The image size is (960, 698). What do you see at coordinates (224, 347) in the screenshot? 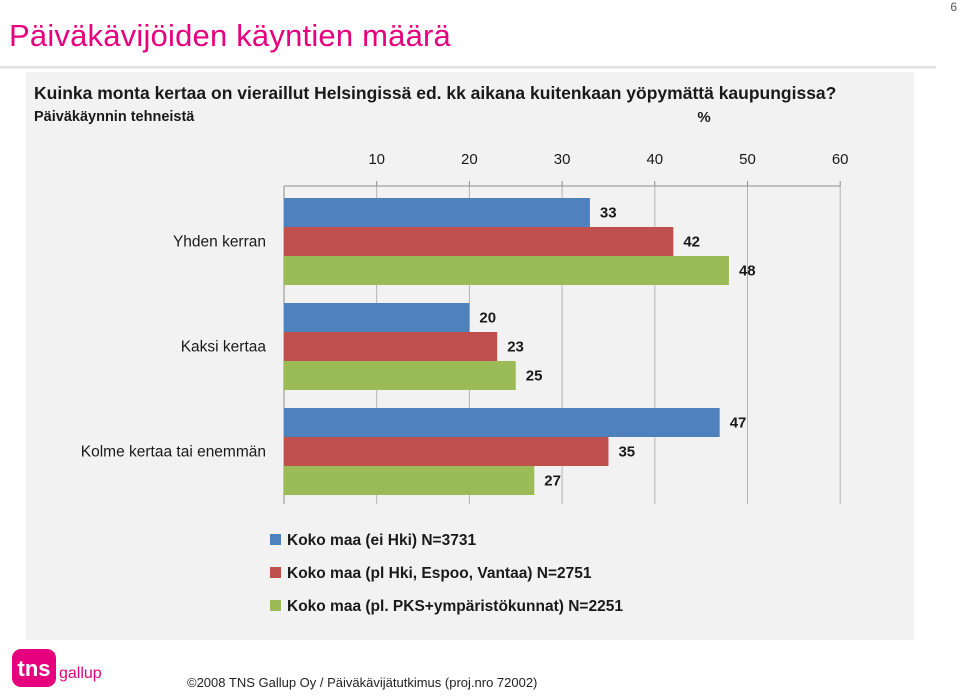
I see `category-label: Kaksi kertaa` at bounding box center [224, 347].